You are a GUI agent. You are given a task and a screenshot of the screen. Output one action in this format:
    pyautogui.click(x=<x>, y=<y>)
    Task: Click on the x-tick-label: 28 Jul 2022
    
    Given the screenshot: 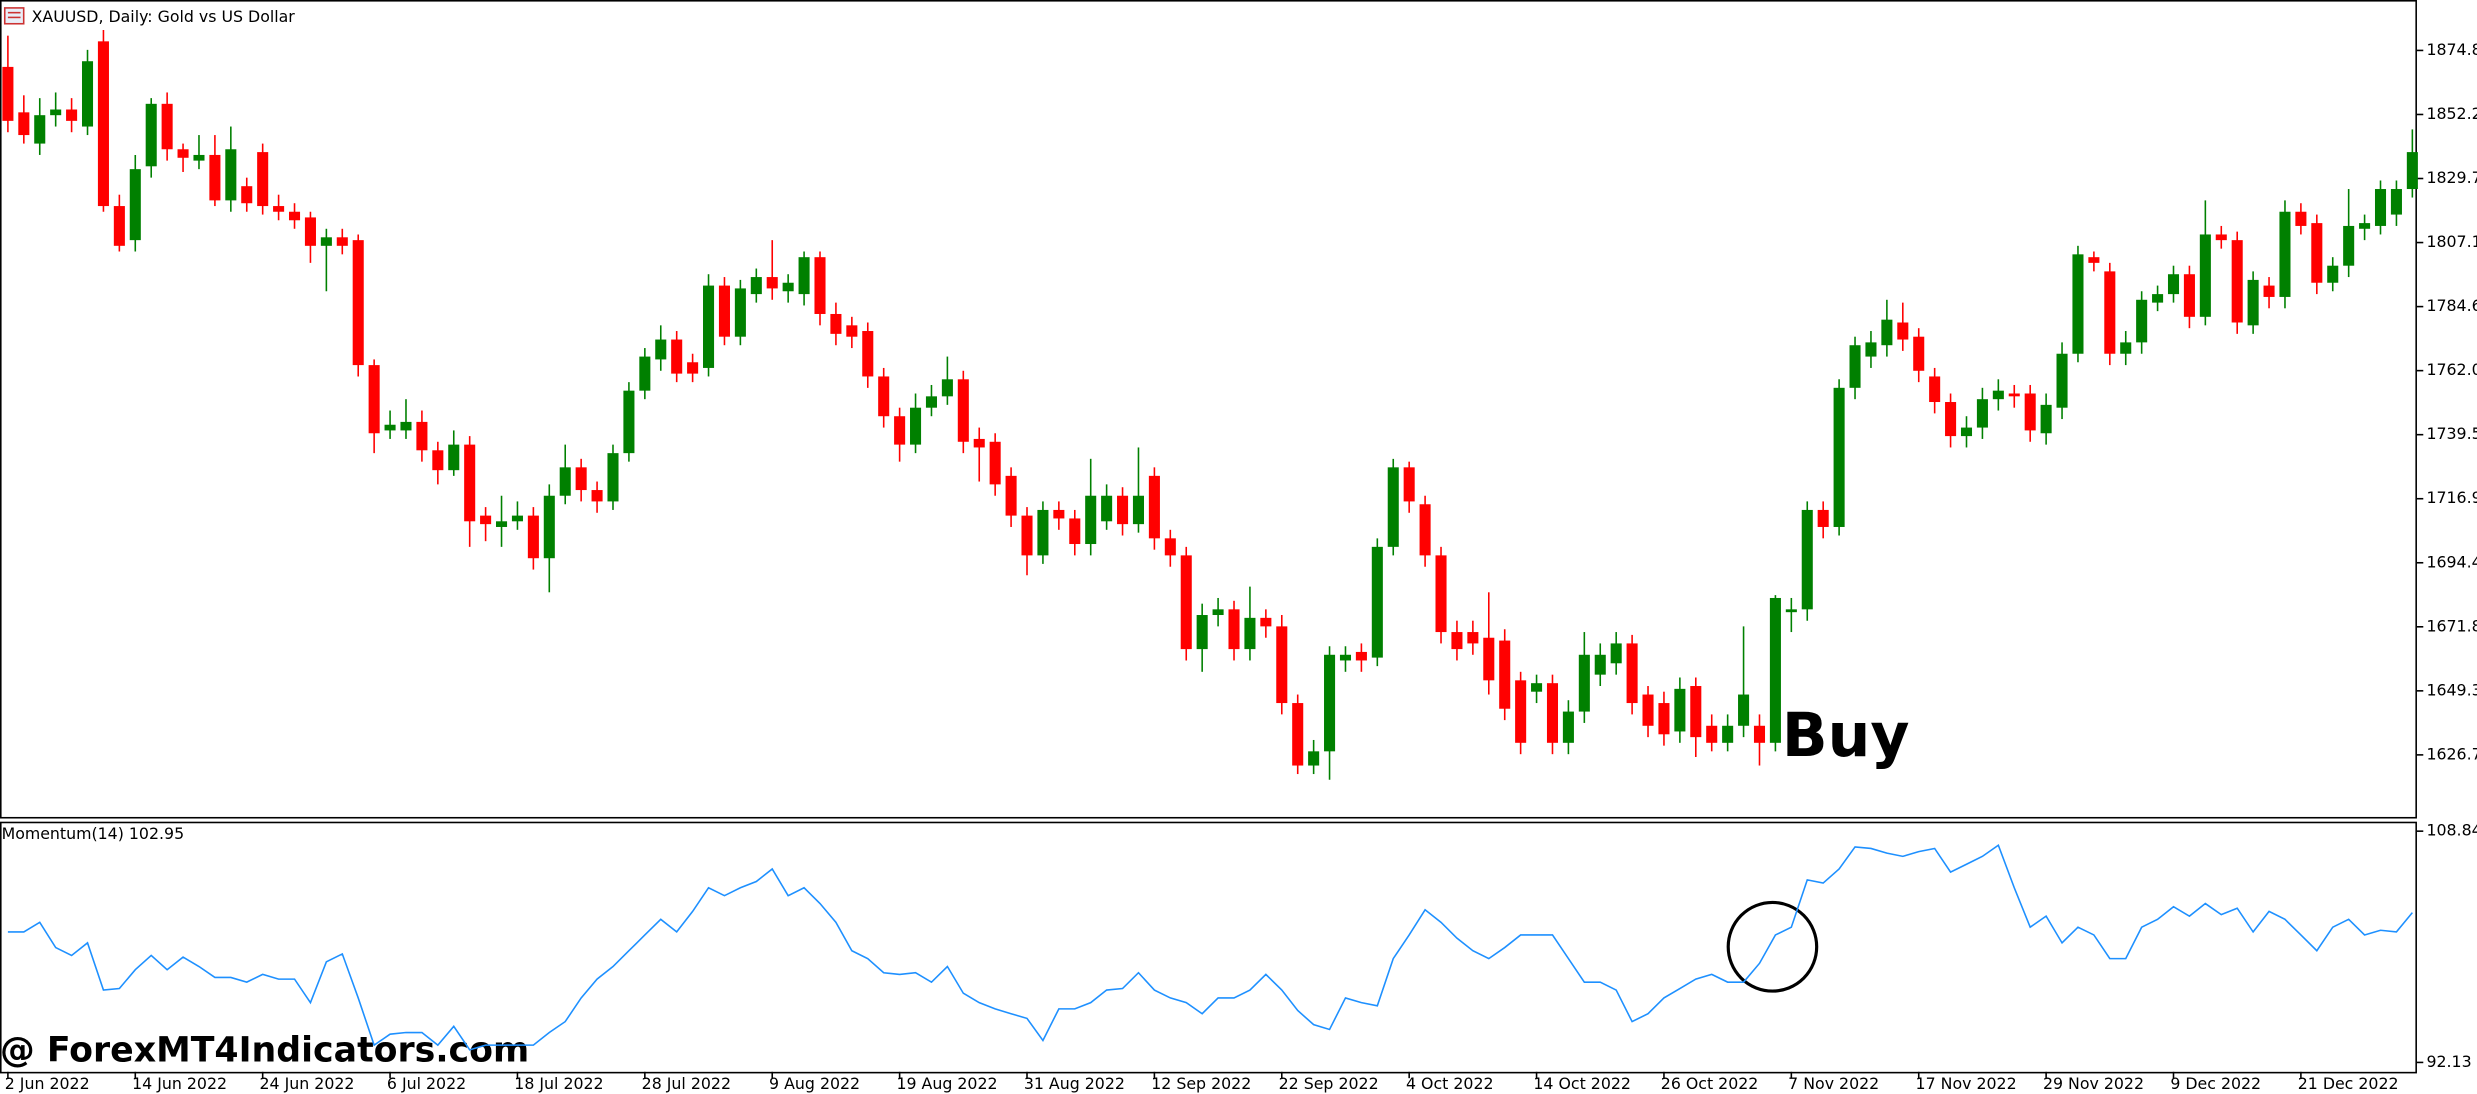 What is the action you would take?
    pyautogui.click(x=686, y=1083)
    